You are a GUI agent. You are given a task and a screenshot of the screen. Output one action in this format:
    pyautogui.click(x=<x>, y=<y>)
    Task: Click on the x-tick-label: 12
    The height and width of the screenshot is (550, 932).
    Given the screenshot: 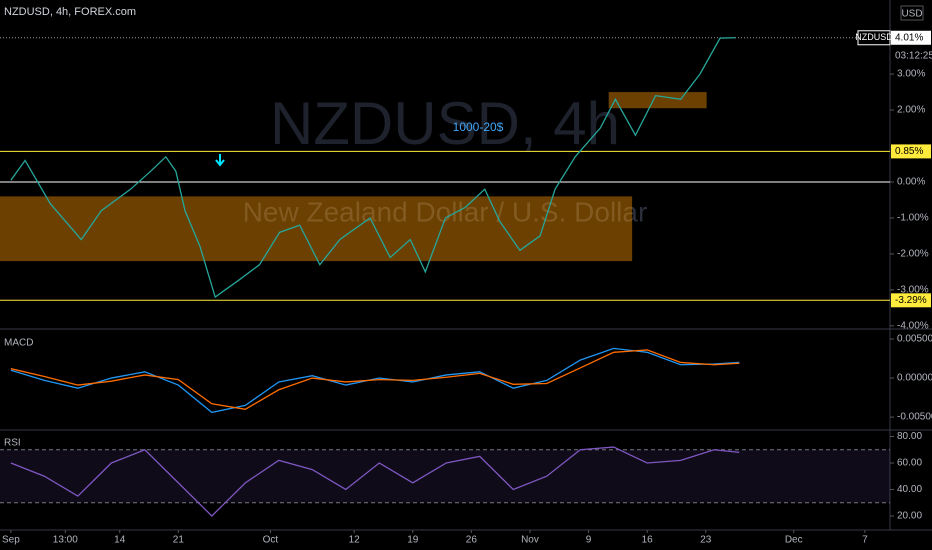 What is the action you would take?
    pyautogui.click(x=355, y=540)
    